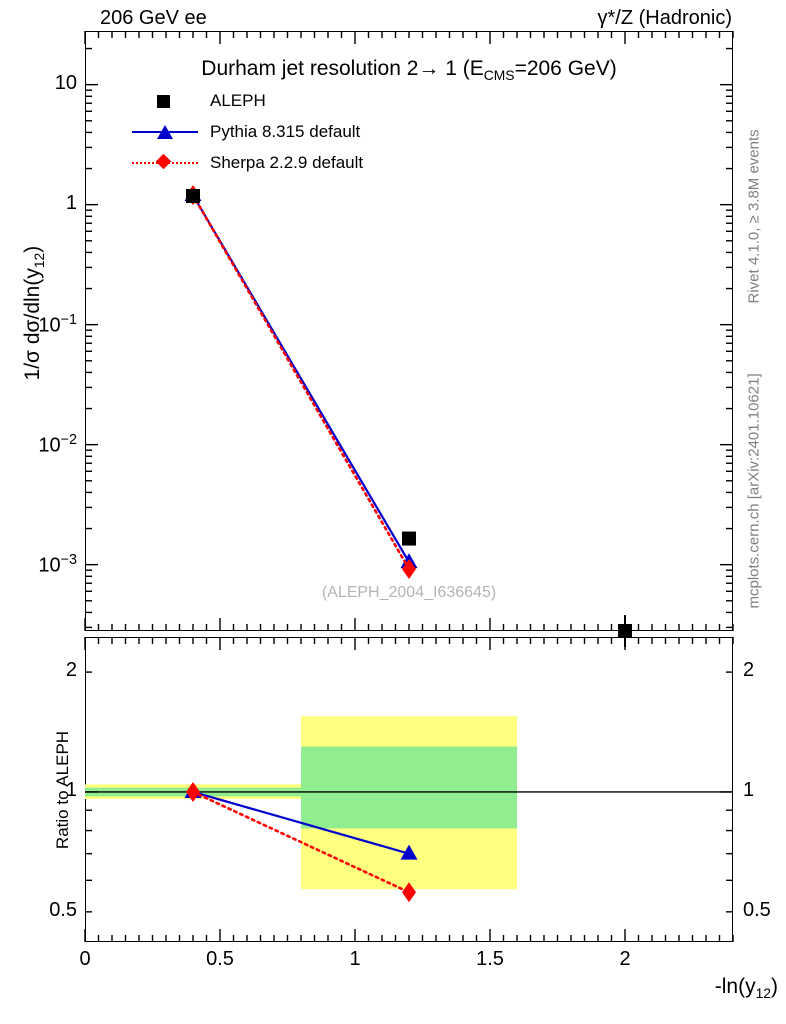 The width and height of the screenshot is (786, 1024). What do you see at coordinates (763, 993) in the screenshot?
I see `x-axis-label-sub: 12` at bounding box center [763, 993].